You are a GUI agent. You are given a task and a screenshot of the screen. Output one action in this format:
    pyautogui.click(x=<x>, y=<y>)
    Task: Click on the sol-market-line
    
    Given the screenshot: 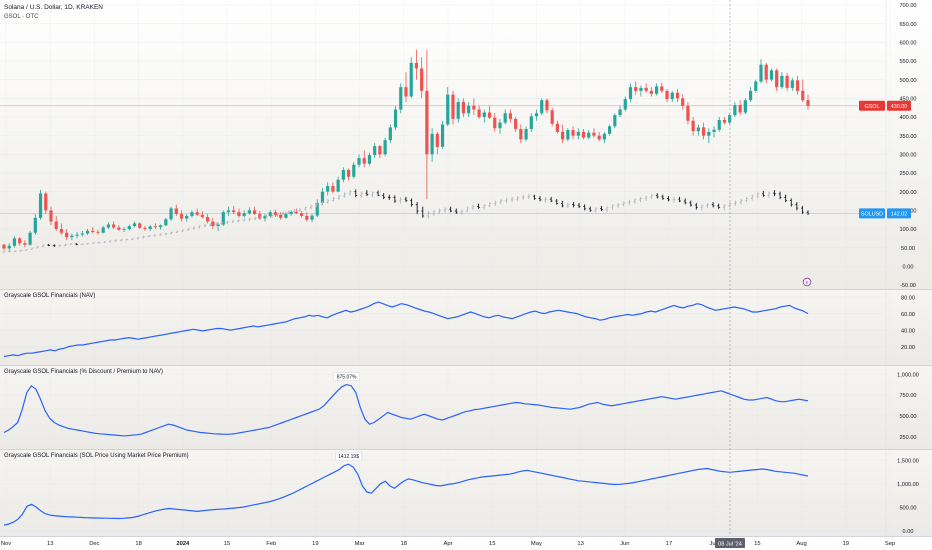 What is the action you would take?
    pyautogui.click(x=406, y=494)
    